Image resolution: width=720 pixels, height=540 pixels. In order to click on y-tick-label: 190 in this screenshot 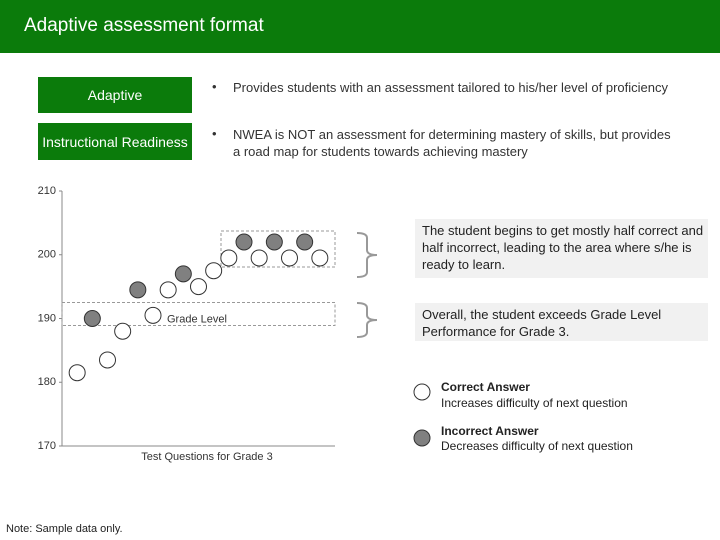, I will do `click(47, 318)`.